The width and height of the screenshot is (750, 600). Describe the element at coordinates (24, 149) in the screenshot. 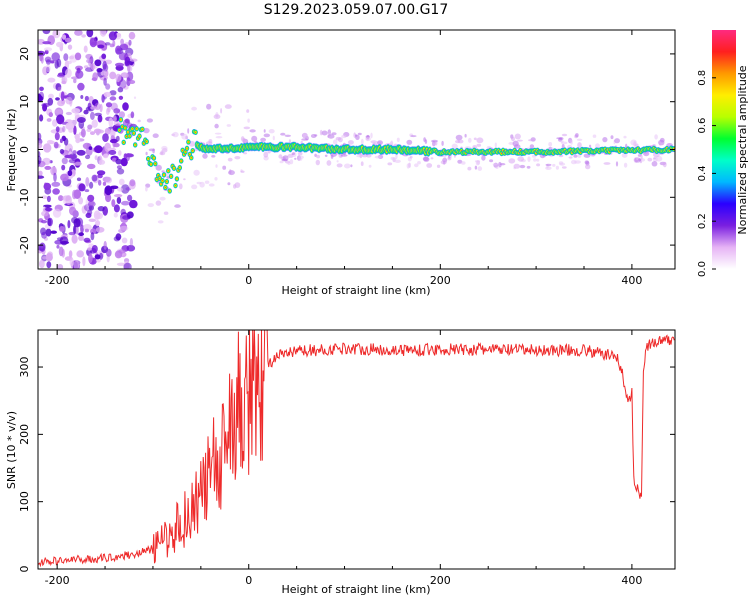

I see `spectrogram-y-tick-label: 0` at that location.